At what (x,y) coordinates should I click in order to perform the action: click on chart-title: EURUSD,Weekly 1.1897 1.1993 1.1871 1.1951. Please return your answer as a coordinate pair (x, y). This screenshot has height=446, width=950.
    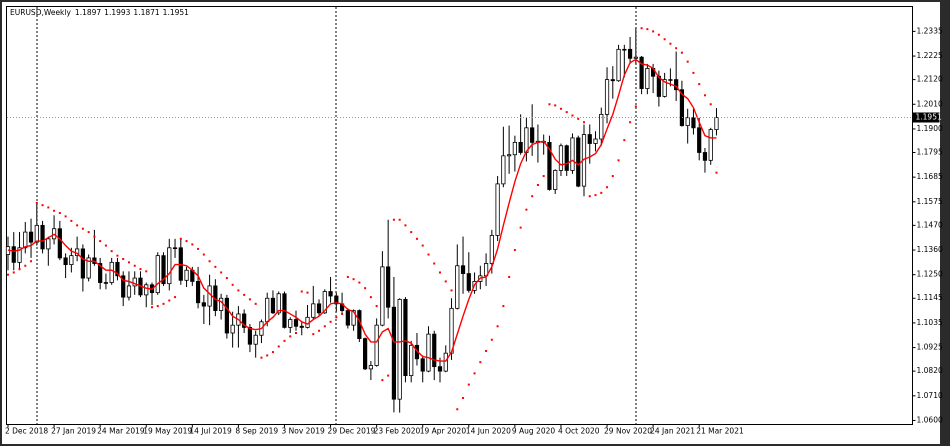
    Looking at the image, I should click on (99, 12).